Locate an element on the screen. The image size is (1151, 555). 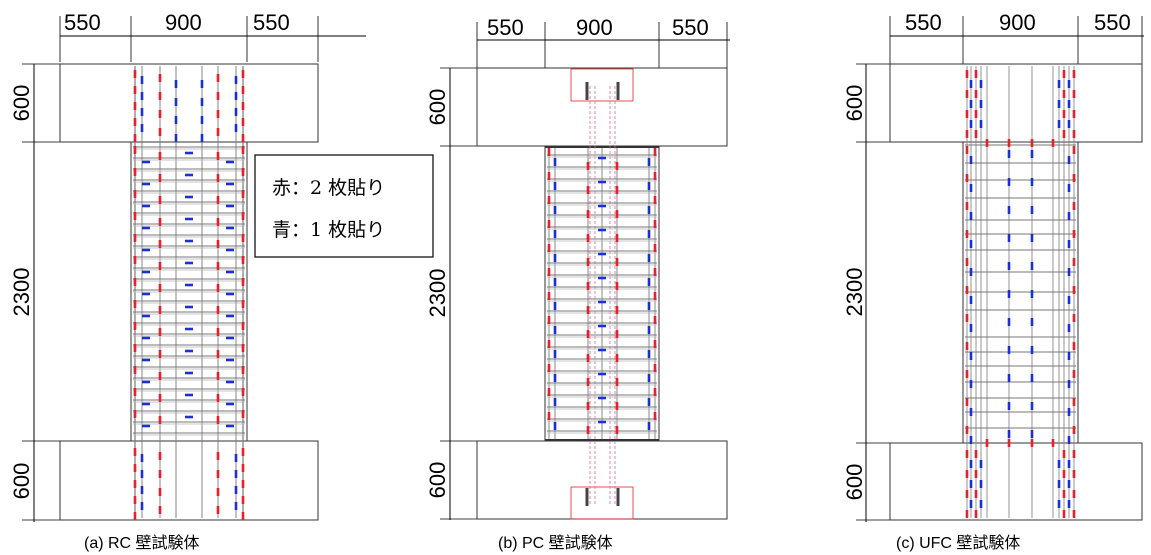
panel-a-top-dims: 550 900 550 is located at coordinates (212, 36).